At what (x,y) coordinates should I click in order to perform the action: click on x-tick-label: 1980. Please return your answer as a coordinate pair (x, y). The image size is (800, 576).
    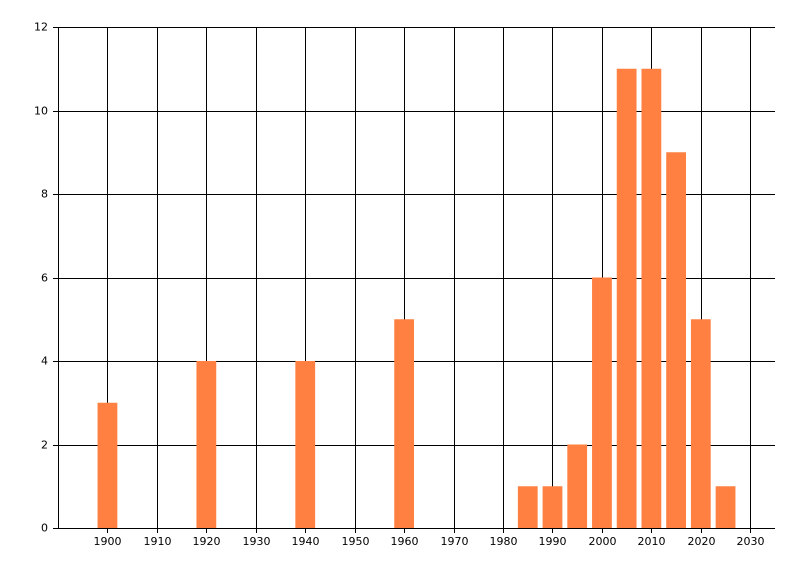
    Looking at the image, I should click on (504, 541).